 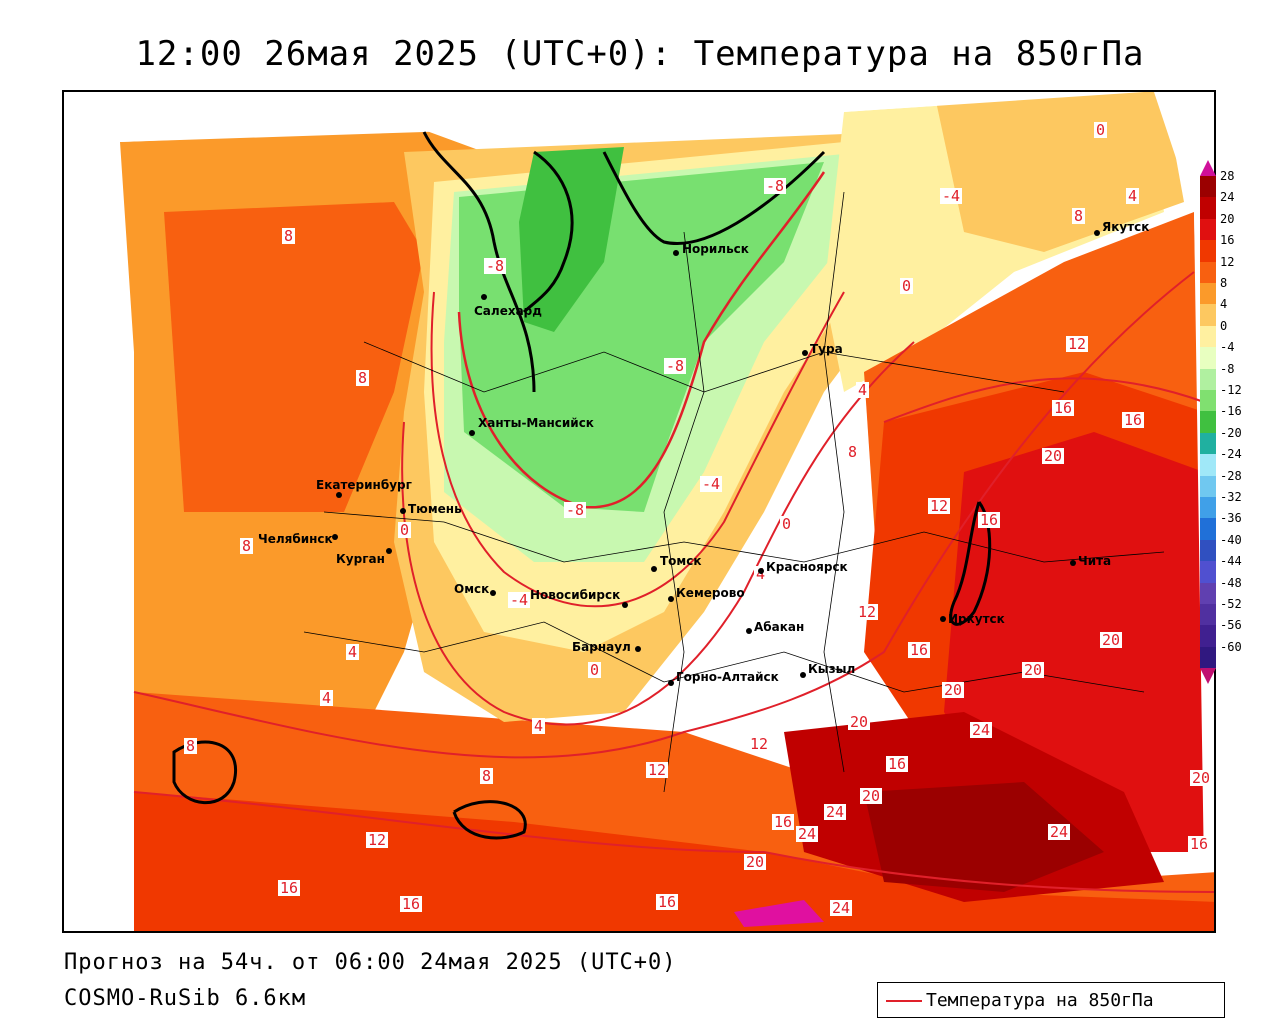 I want to click on colorbar-tick-label: 8, so click(x=1224, y=283).